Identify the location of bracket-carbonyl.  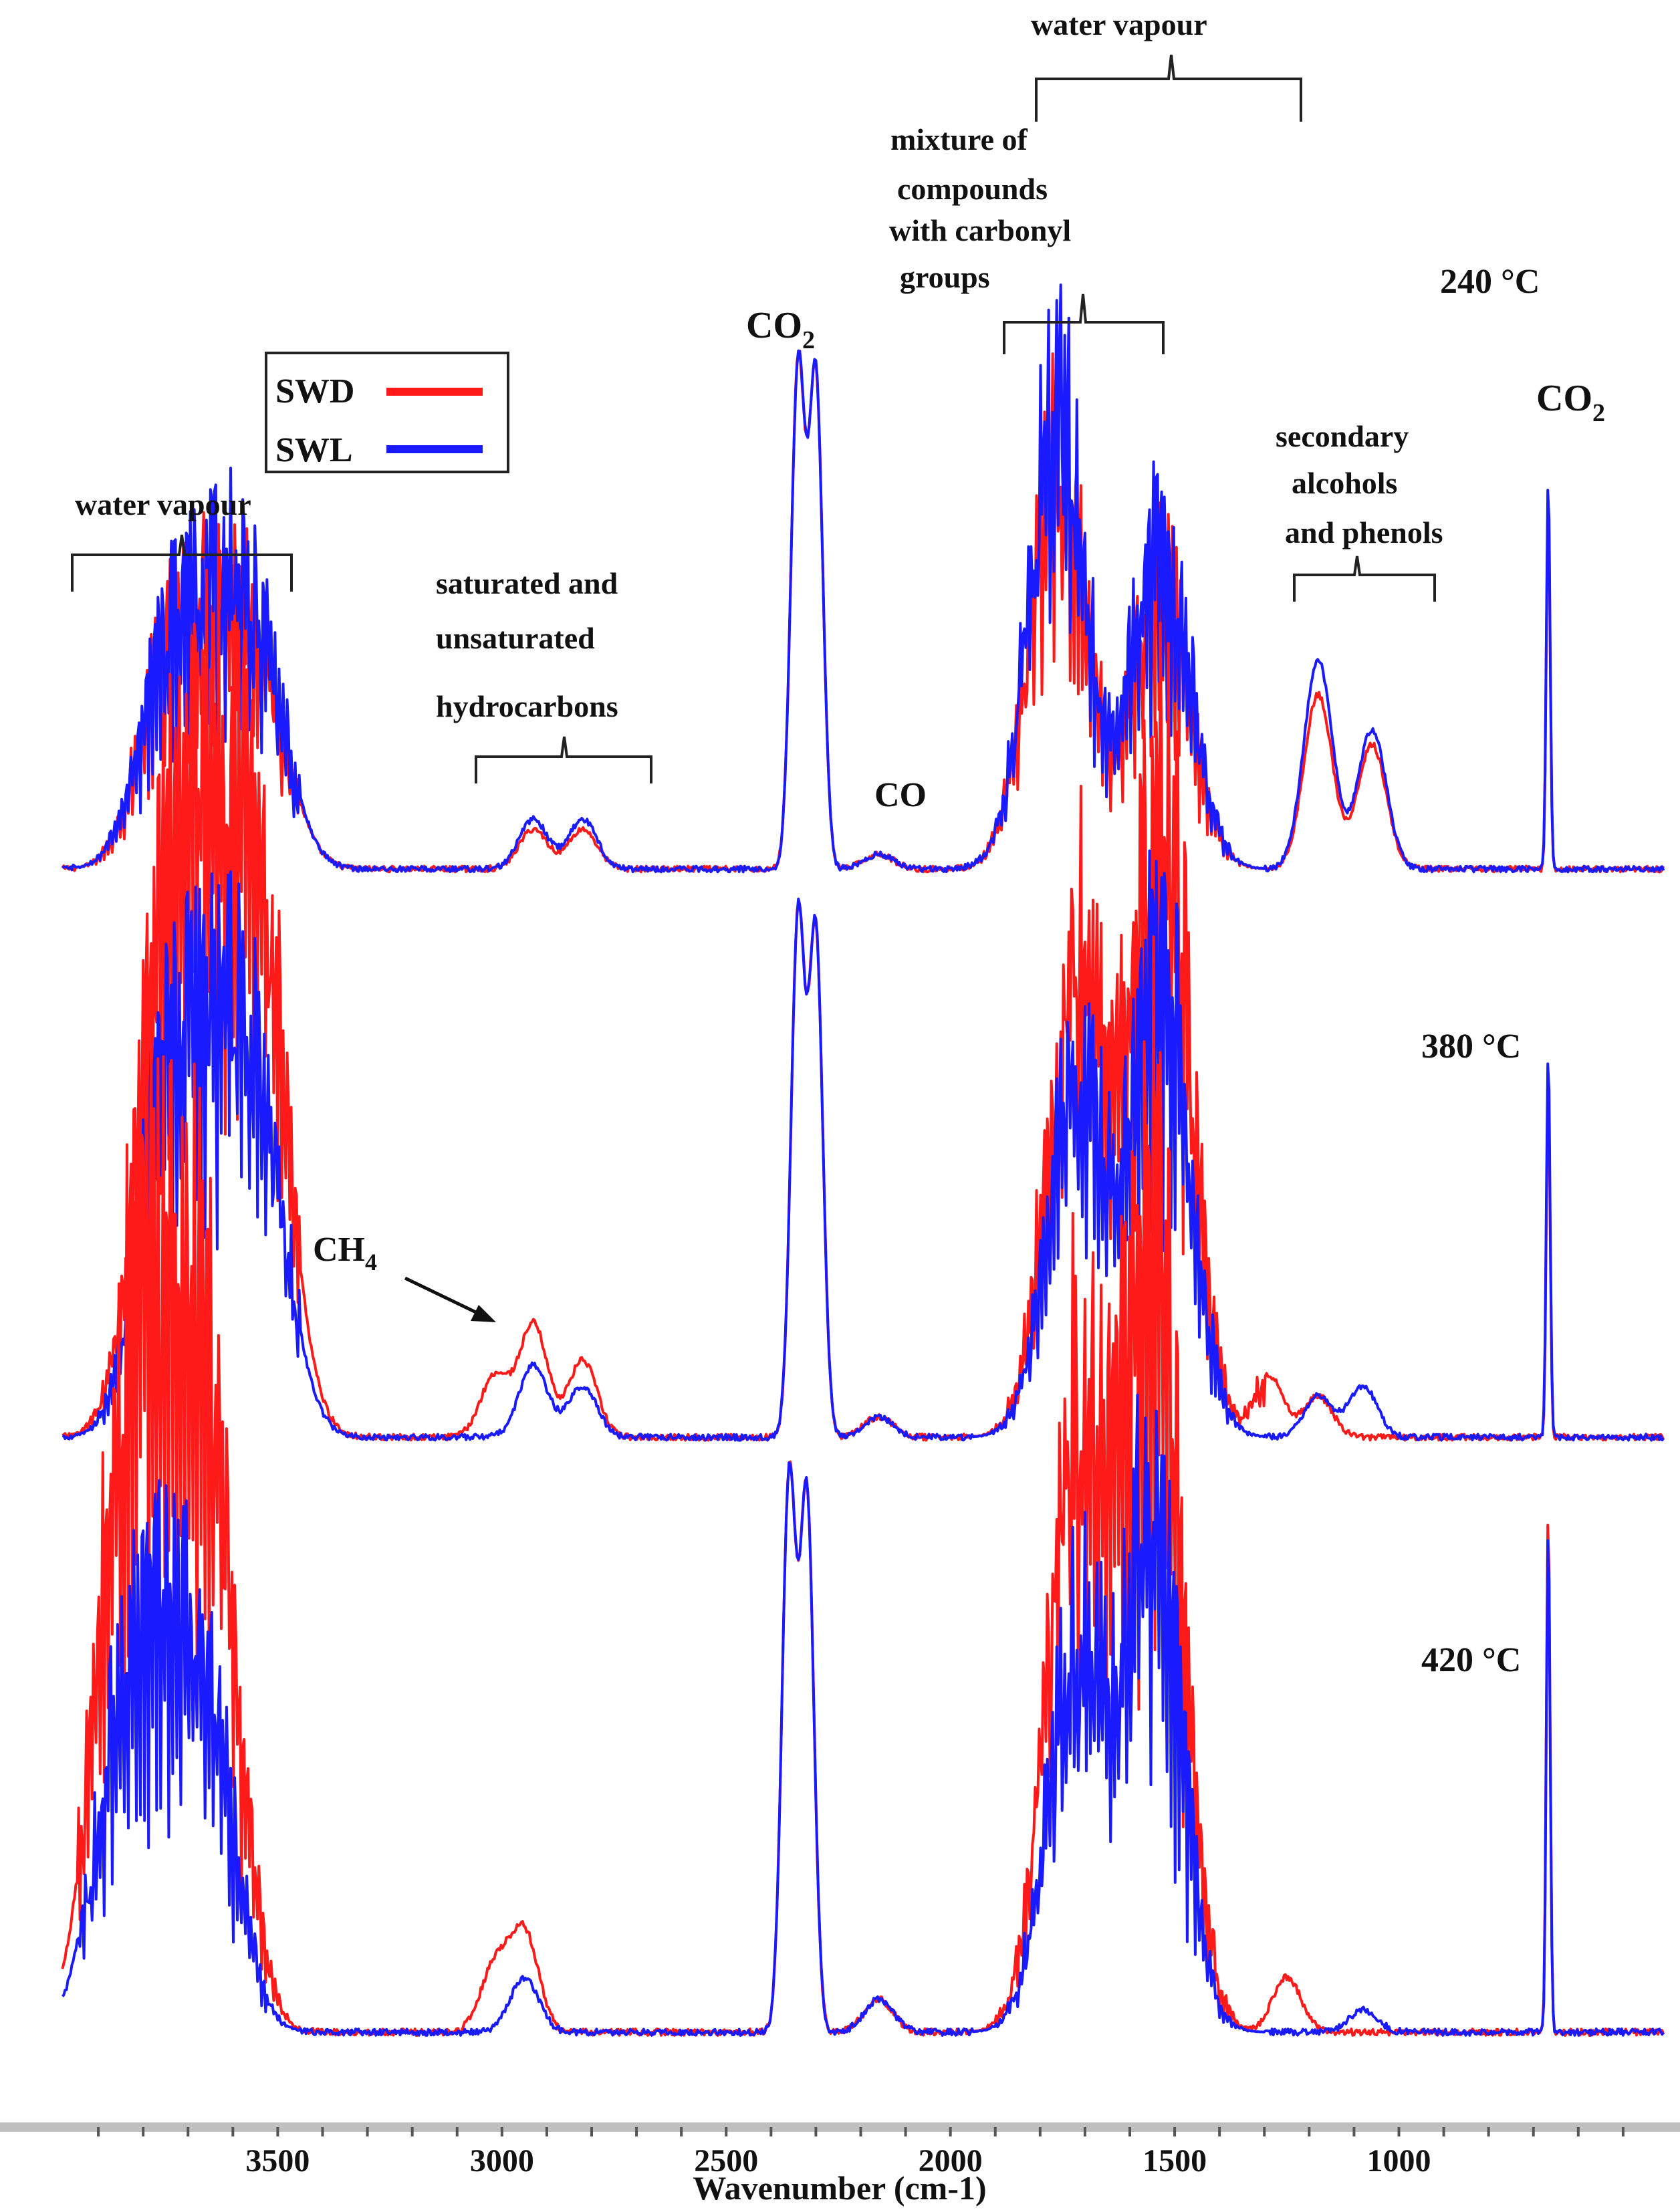
(1084, 323).